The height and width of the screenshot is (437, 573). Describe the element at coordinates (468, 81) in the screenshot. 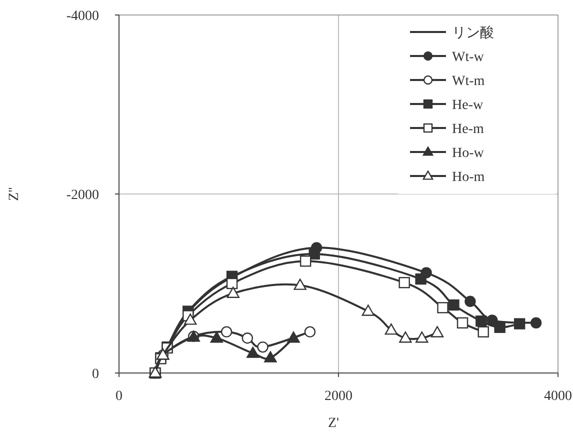

I see `legend-label: Wt-m` at that location.